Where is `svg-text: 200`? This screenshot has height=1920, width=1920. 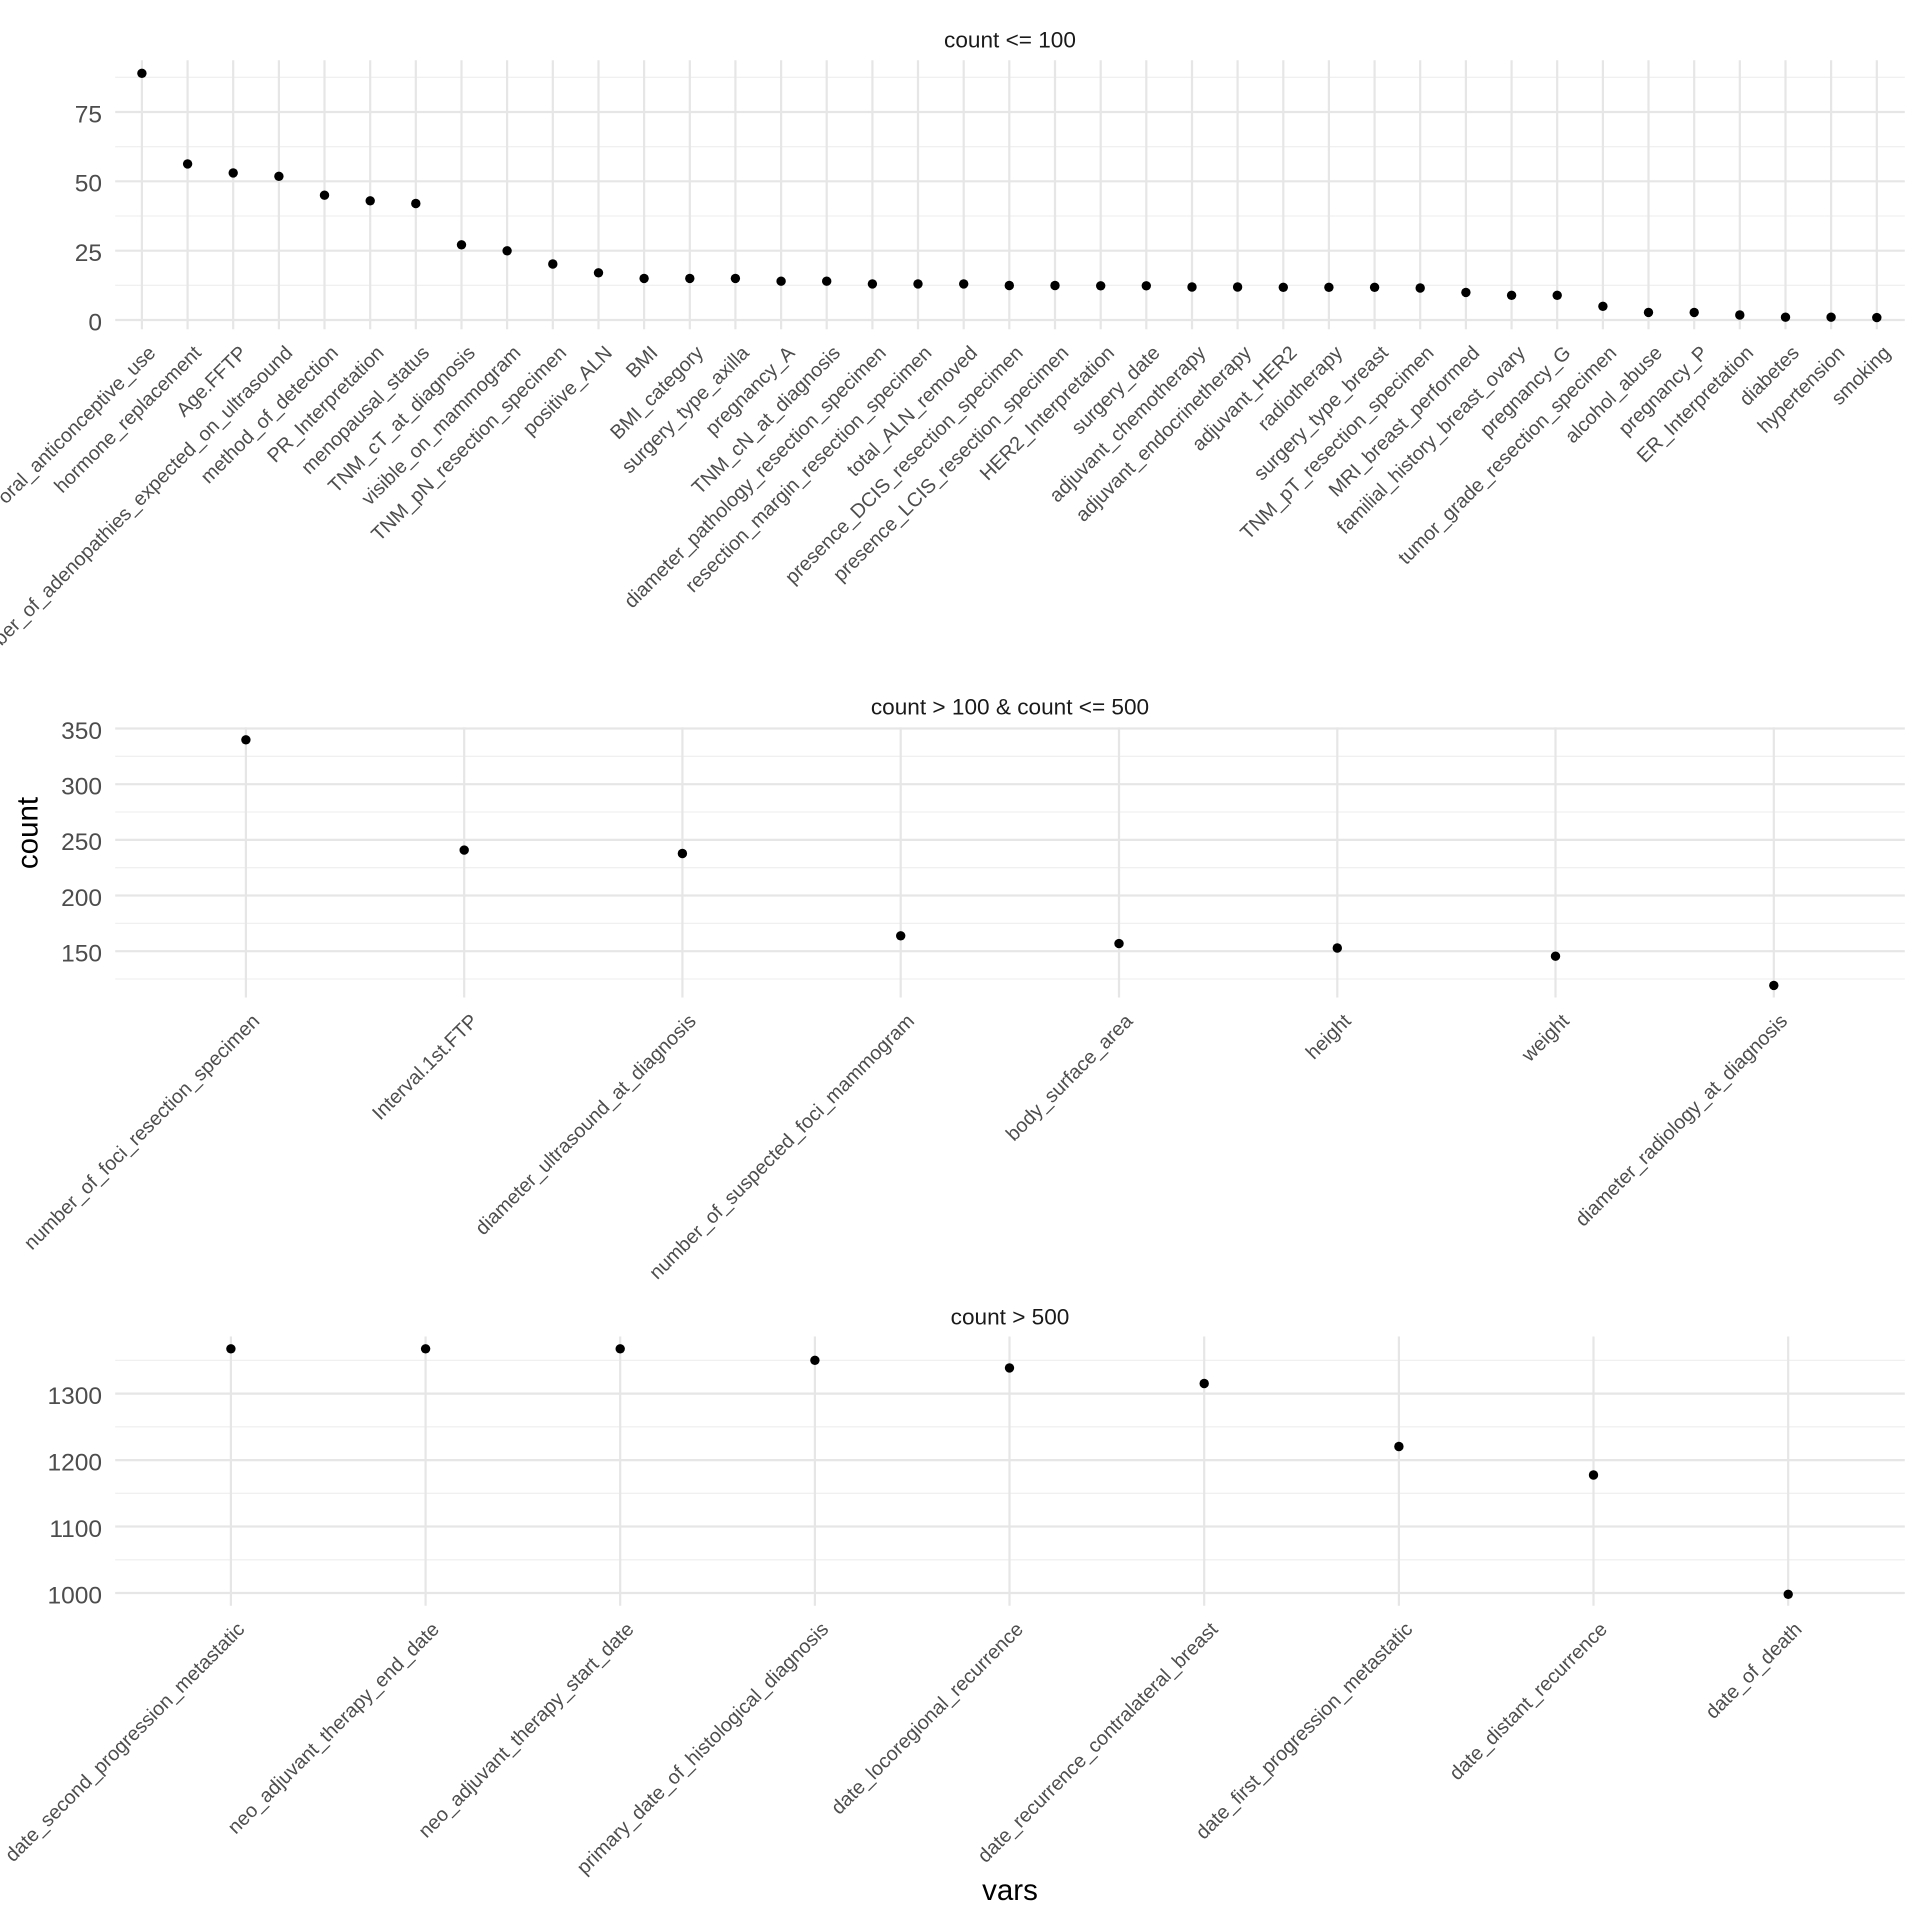 svg-text: 200 is located at coordinates (81, 898).